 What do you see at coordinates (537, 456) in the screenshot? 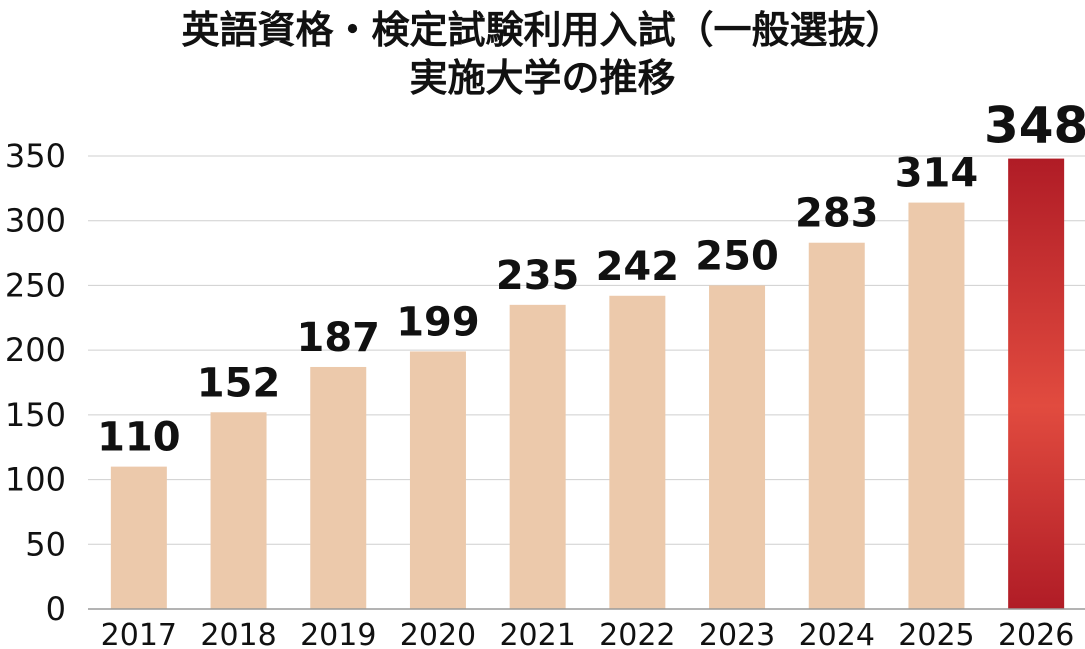
I see `bar-2021` at bounding box center [537, 456].